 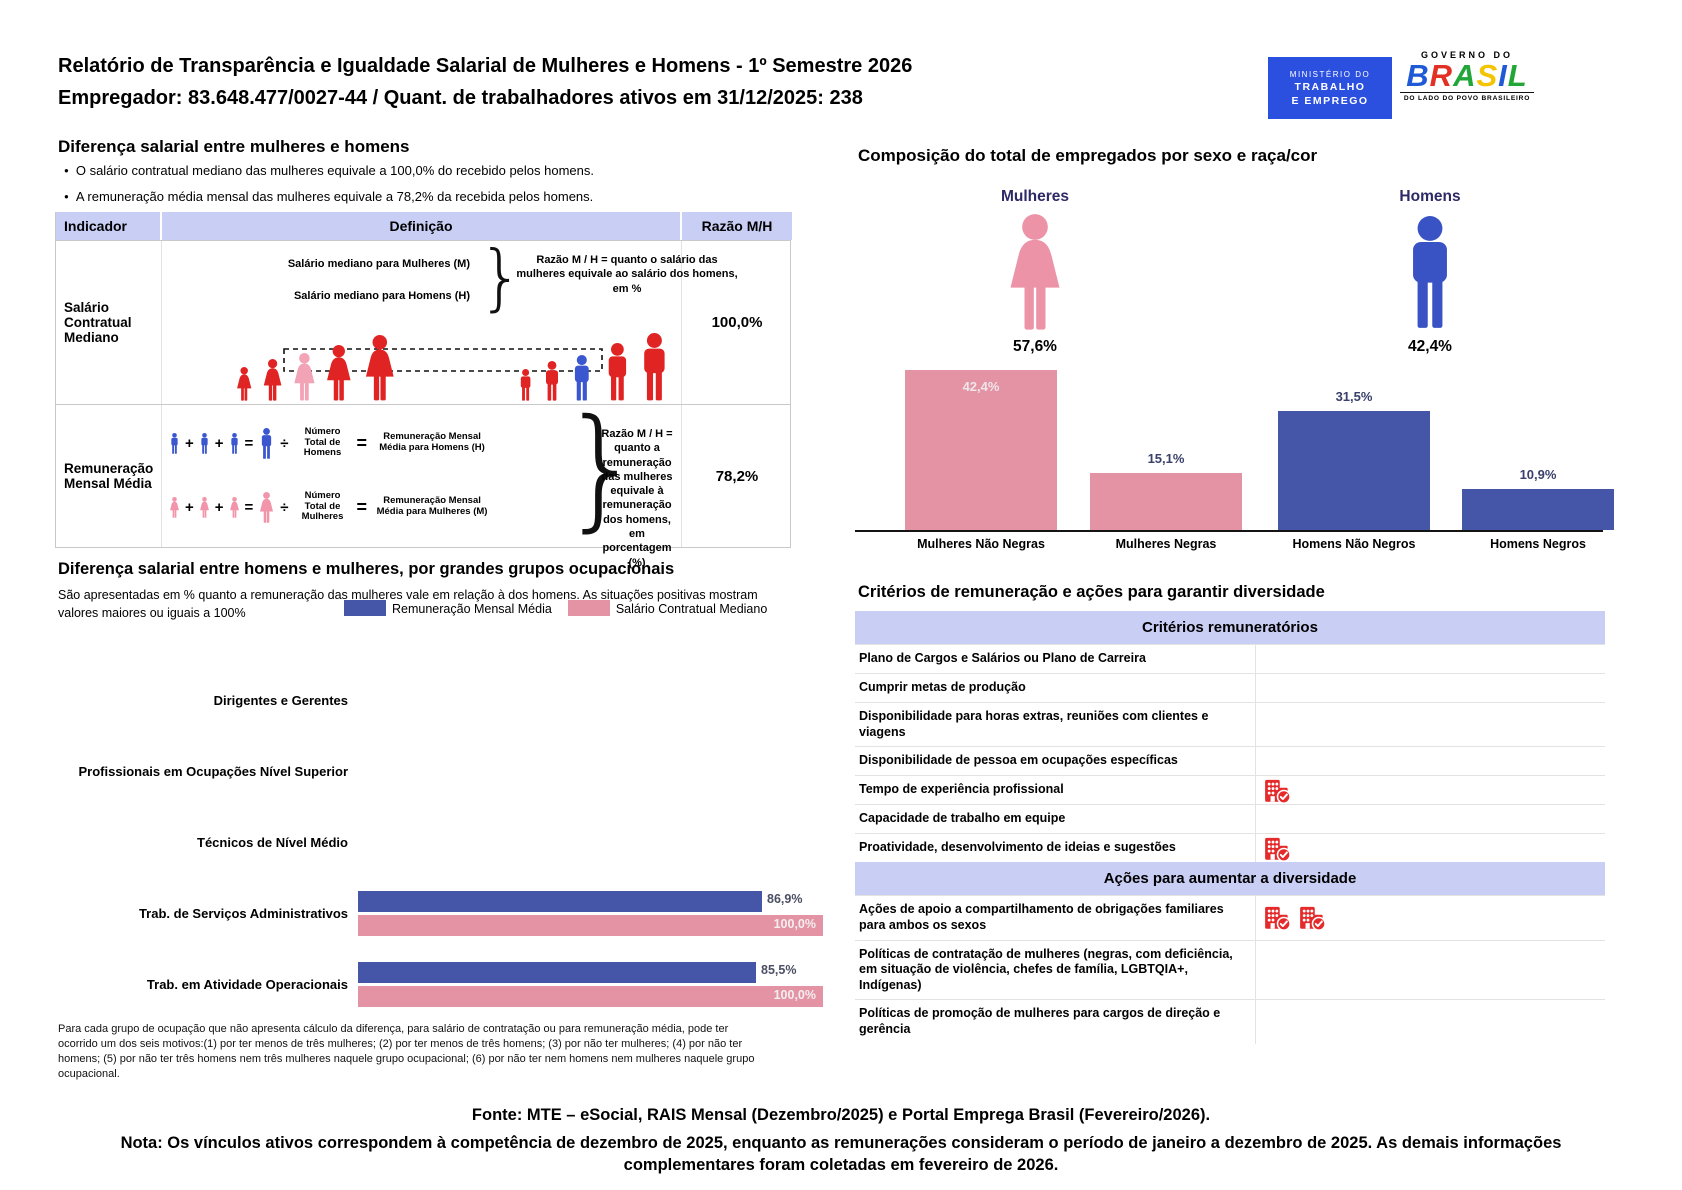 What do you see at coordinates (234, 443) in the screenshot?
I see `man-figure-icon` at bounding box center [234, 443].